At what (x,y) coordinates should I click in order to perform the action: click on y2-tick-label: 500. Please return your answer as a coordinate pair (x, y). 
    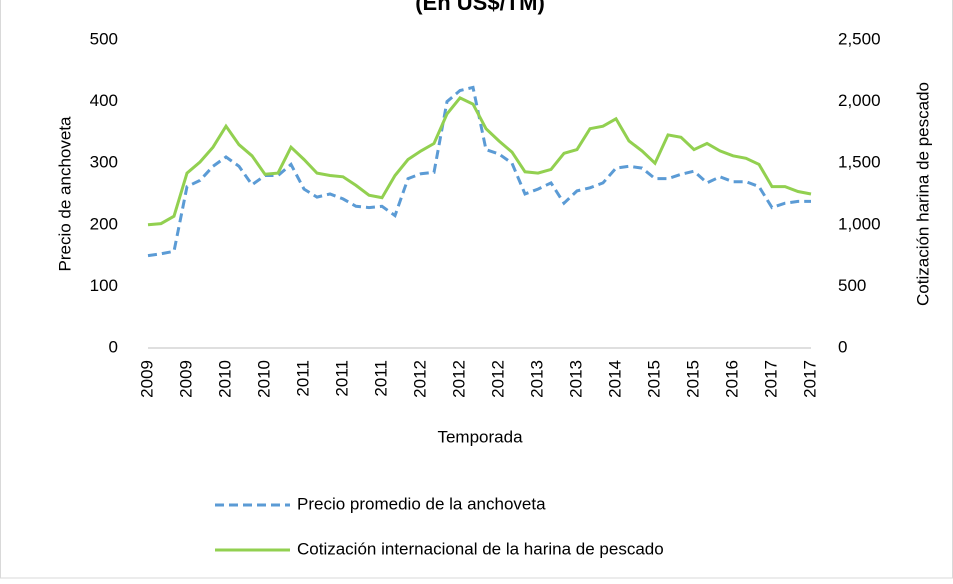
    Looking at the image, I should click on (852, 285).